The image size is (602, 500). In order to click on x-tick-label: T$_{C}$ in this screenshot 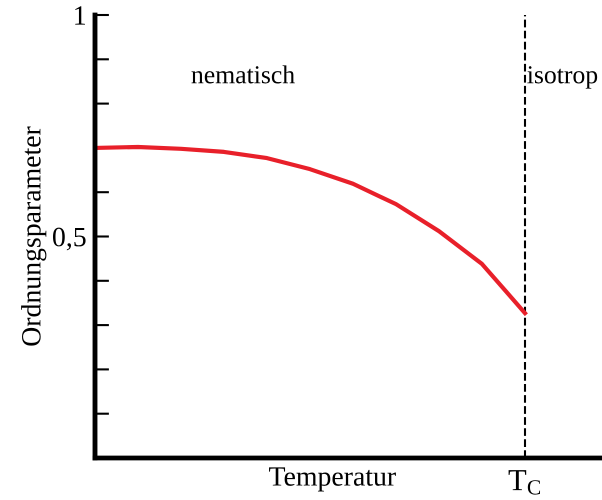, I will do `click(524, 482)`.